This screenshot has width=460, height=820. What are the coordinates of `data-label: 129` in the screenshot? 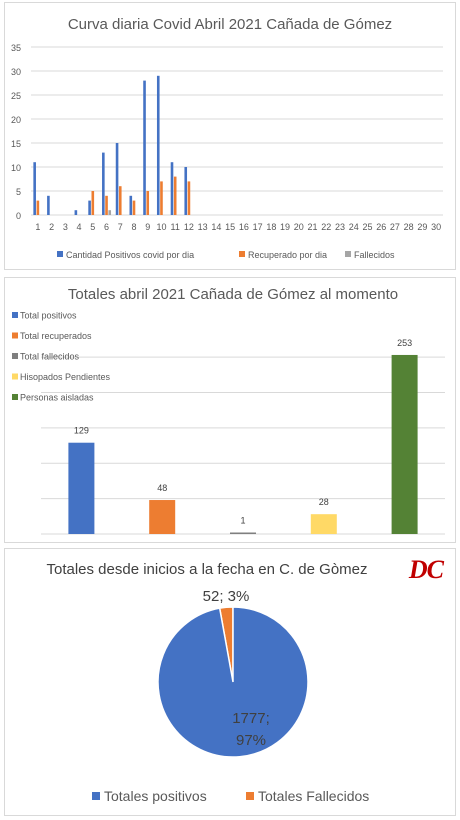 It's located at (81, 431).